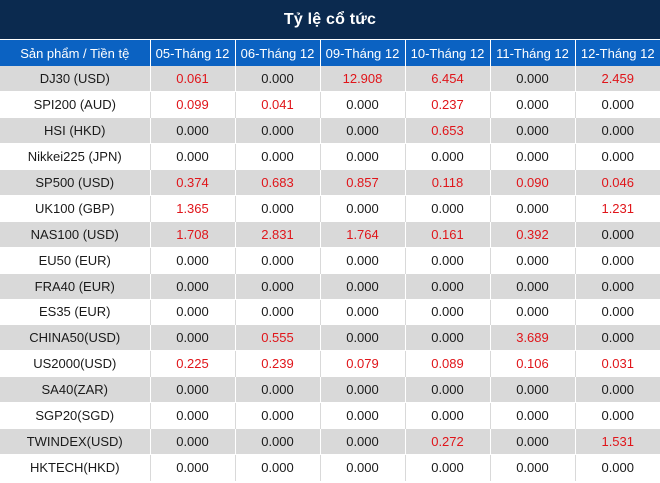 Image resolution: width=660 pixels, height=483 pixels. Describe the element at coordinates (75, 53) in the screenshot. I see `column-header-product: Sản phẩm / Tiền tệ` at that location.